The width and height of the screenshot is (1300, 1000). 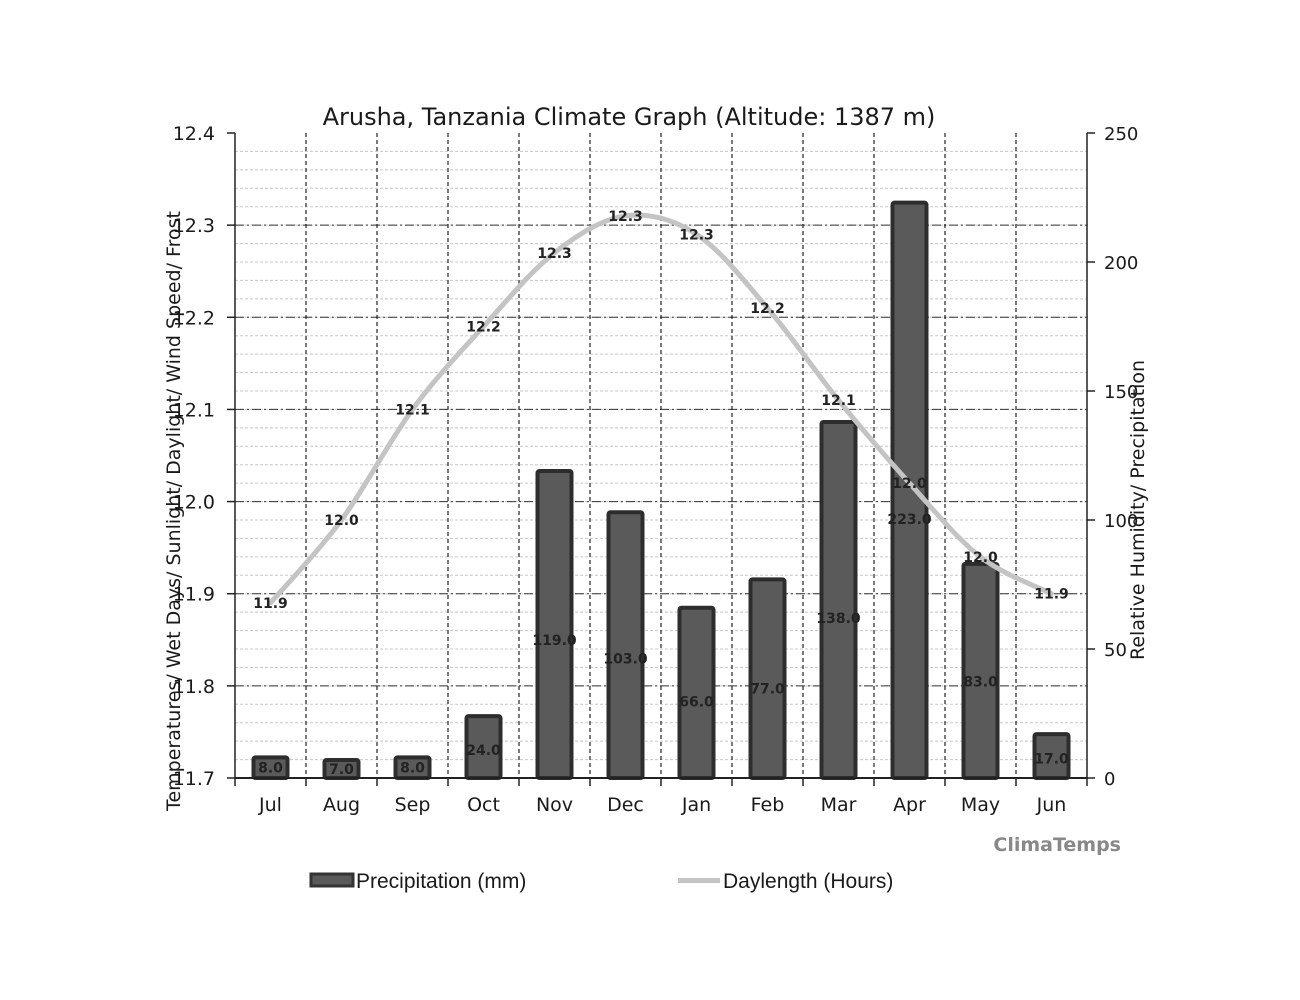 What do you see at coordinates (554, 624) in the screenshot?
I see `bar-nov` at bounding box center [554, 624].